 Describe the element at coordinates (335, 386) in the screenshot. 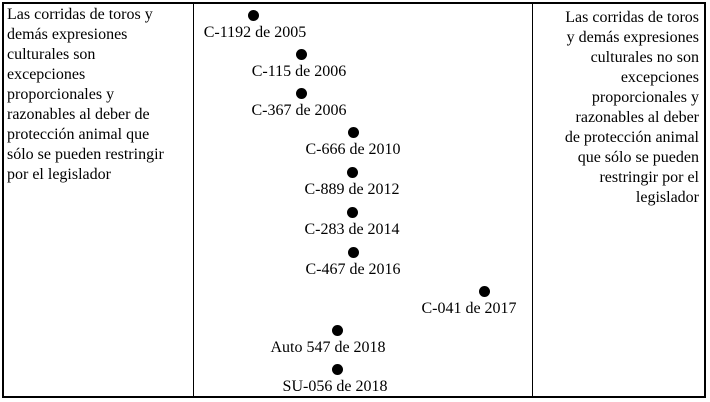

I see `timeline-label: SU-056 de 2018` at that location.